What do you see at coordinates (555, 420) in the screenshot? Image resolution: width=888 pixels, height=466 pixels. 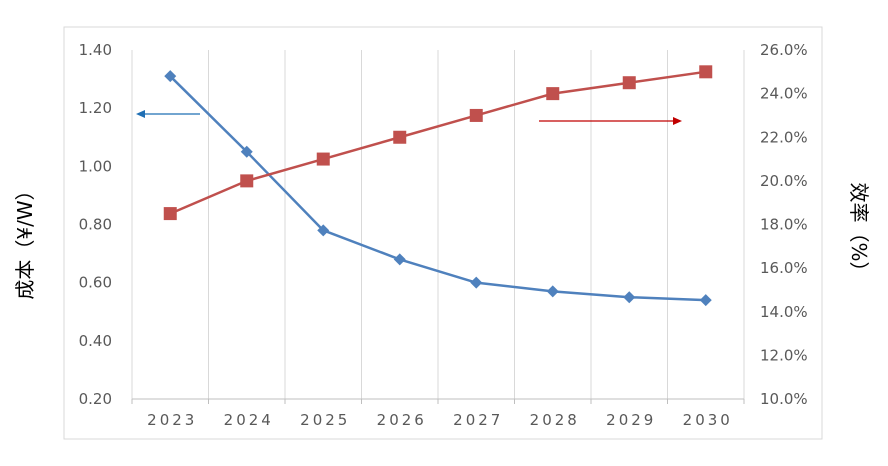 I see `x-tick-label: 2028` at bounding box center [555, 420].